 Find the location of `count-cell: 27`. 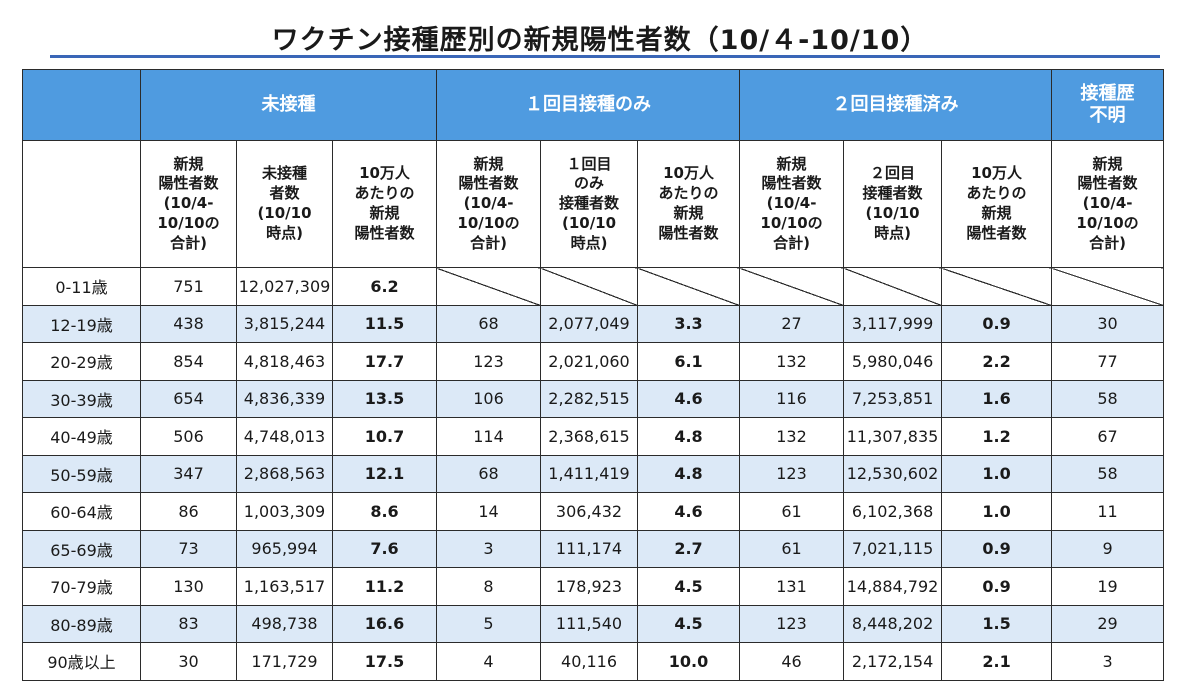

count-cell: 27 is located at coordinates (792, 323).